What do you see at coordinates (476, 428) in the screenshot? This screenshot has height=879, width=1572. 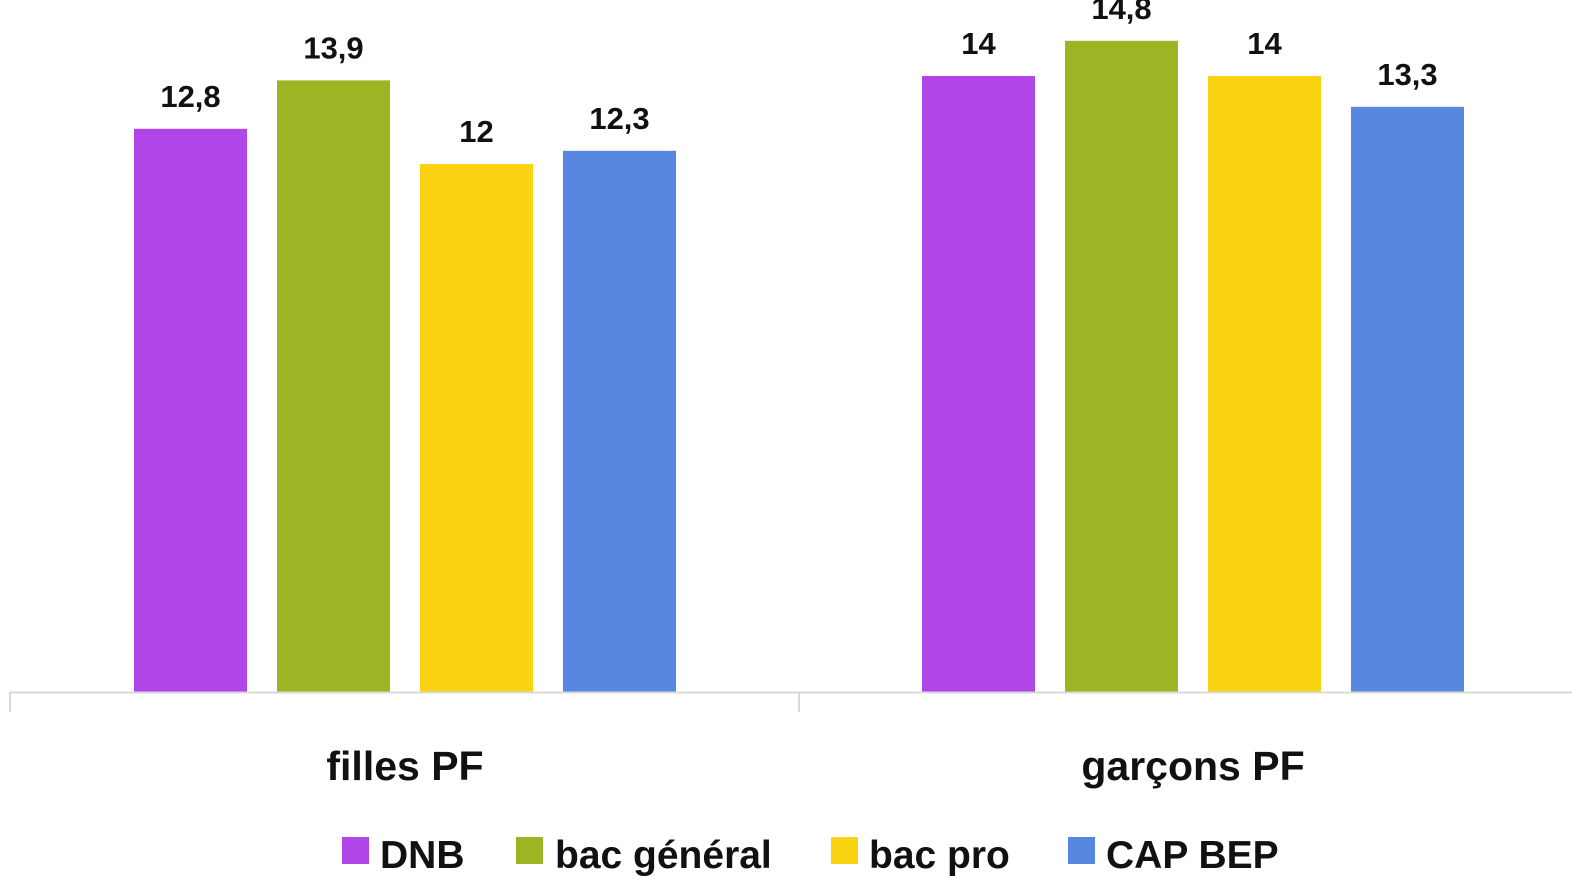 I see `bar-bac-pro-filles` at bounding box center [476, 428].